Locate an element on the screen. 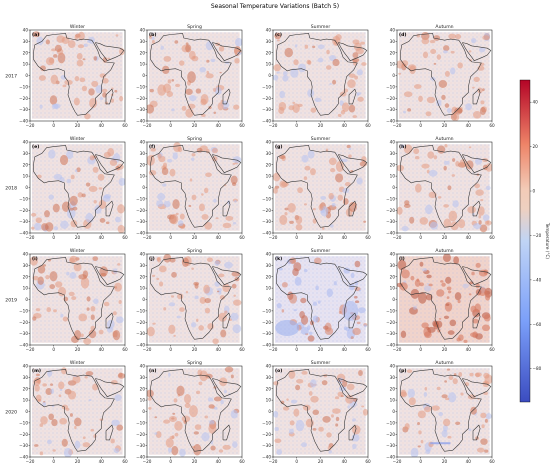  panel-summer-2018: −20 0 20 40 60 −40 −30 −20 −10 0 10 20 30 40 Summer (g) is located at coordinates (316, 188).